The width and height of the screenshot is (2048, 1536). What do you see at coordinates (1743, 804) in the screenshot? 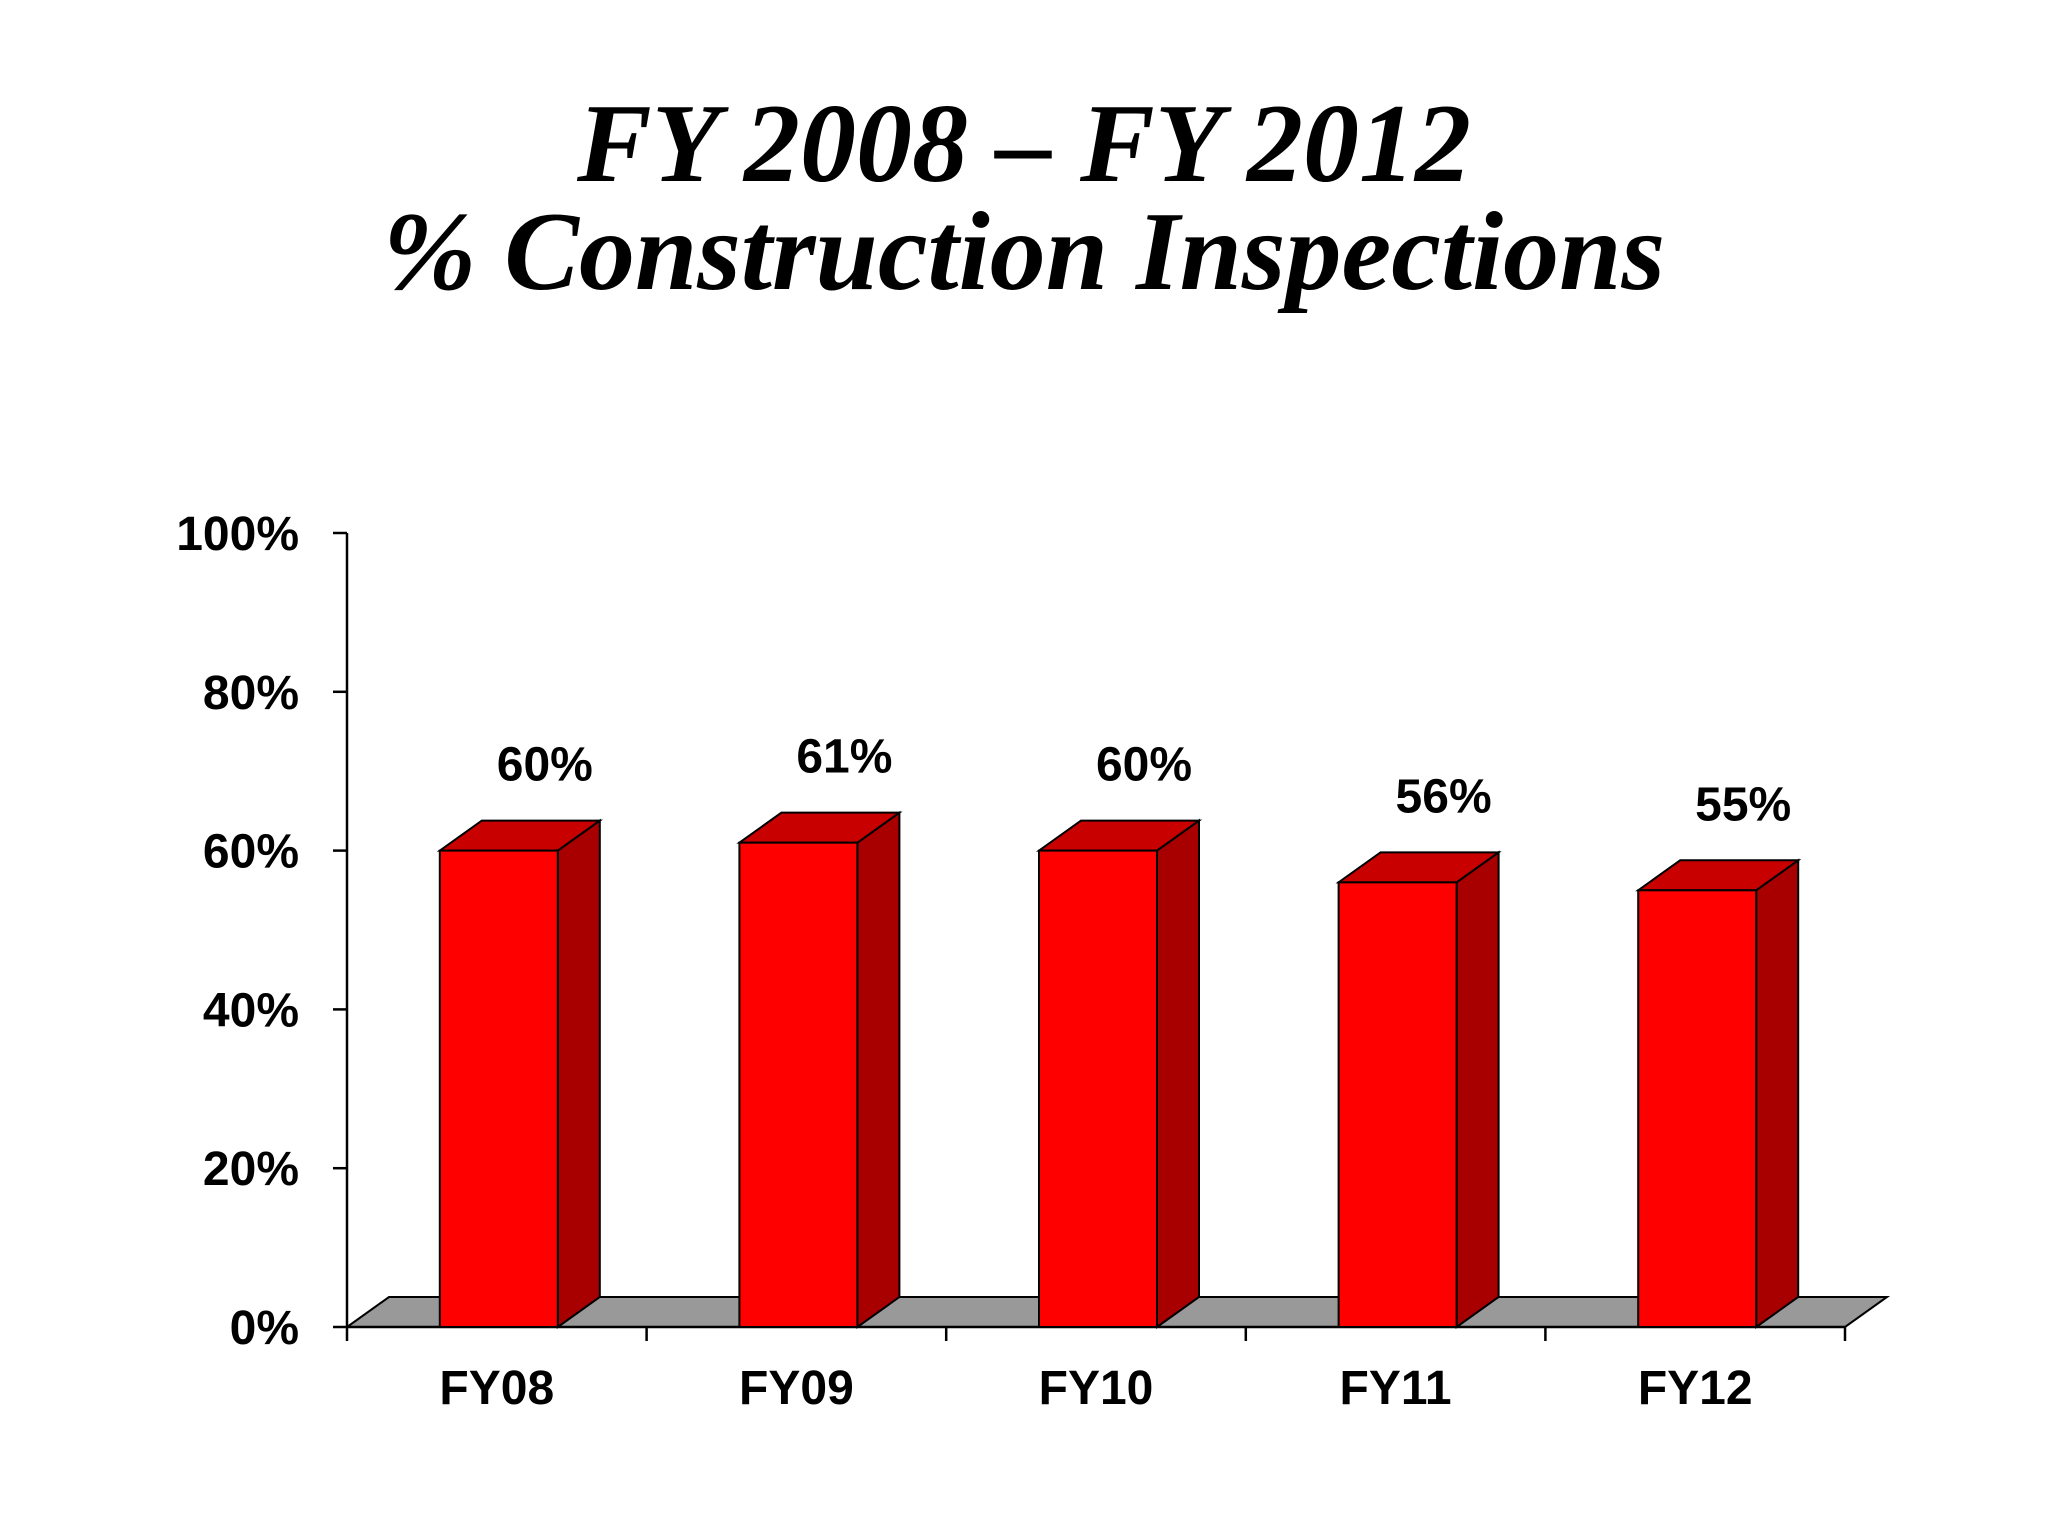
I see `data-label: 55%` at bounding box center [1743, 804].